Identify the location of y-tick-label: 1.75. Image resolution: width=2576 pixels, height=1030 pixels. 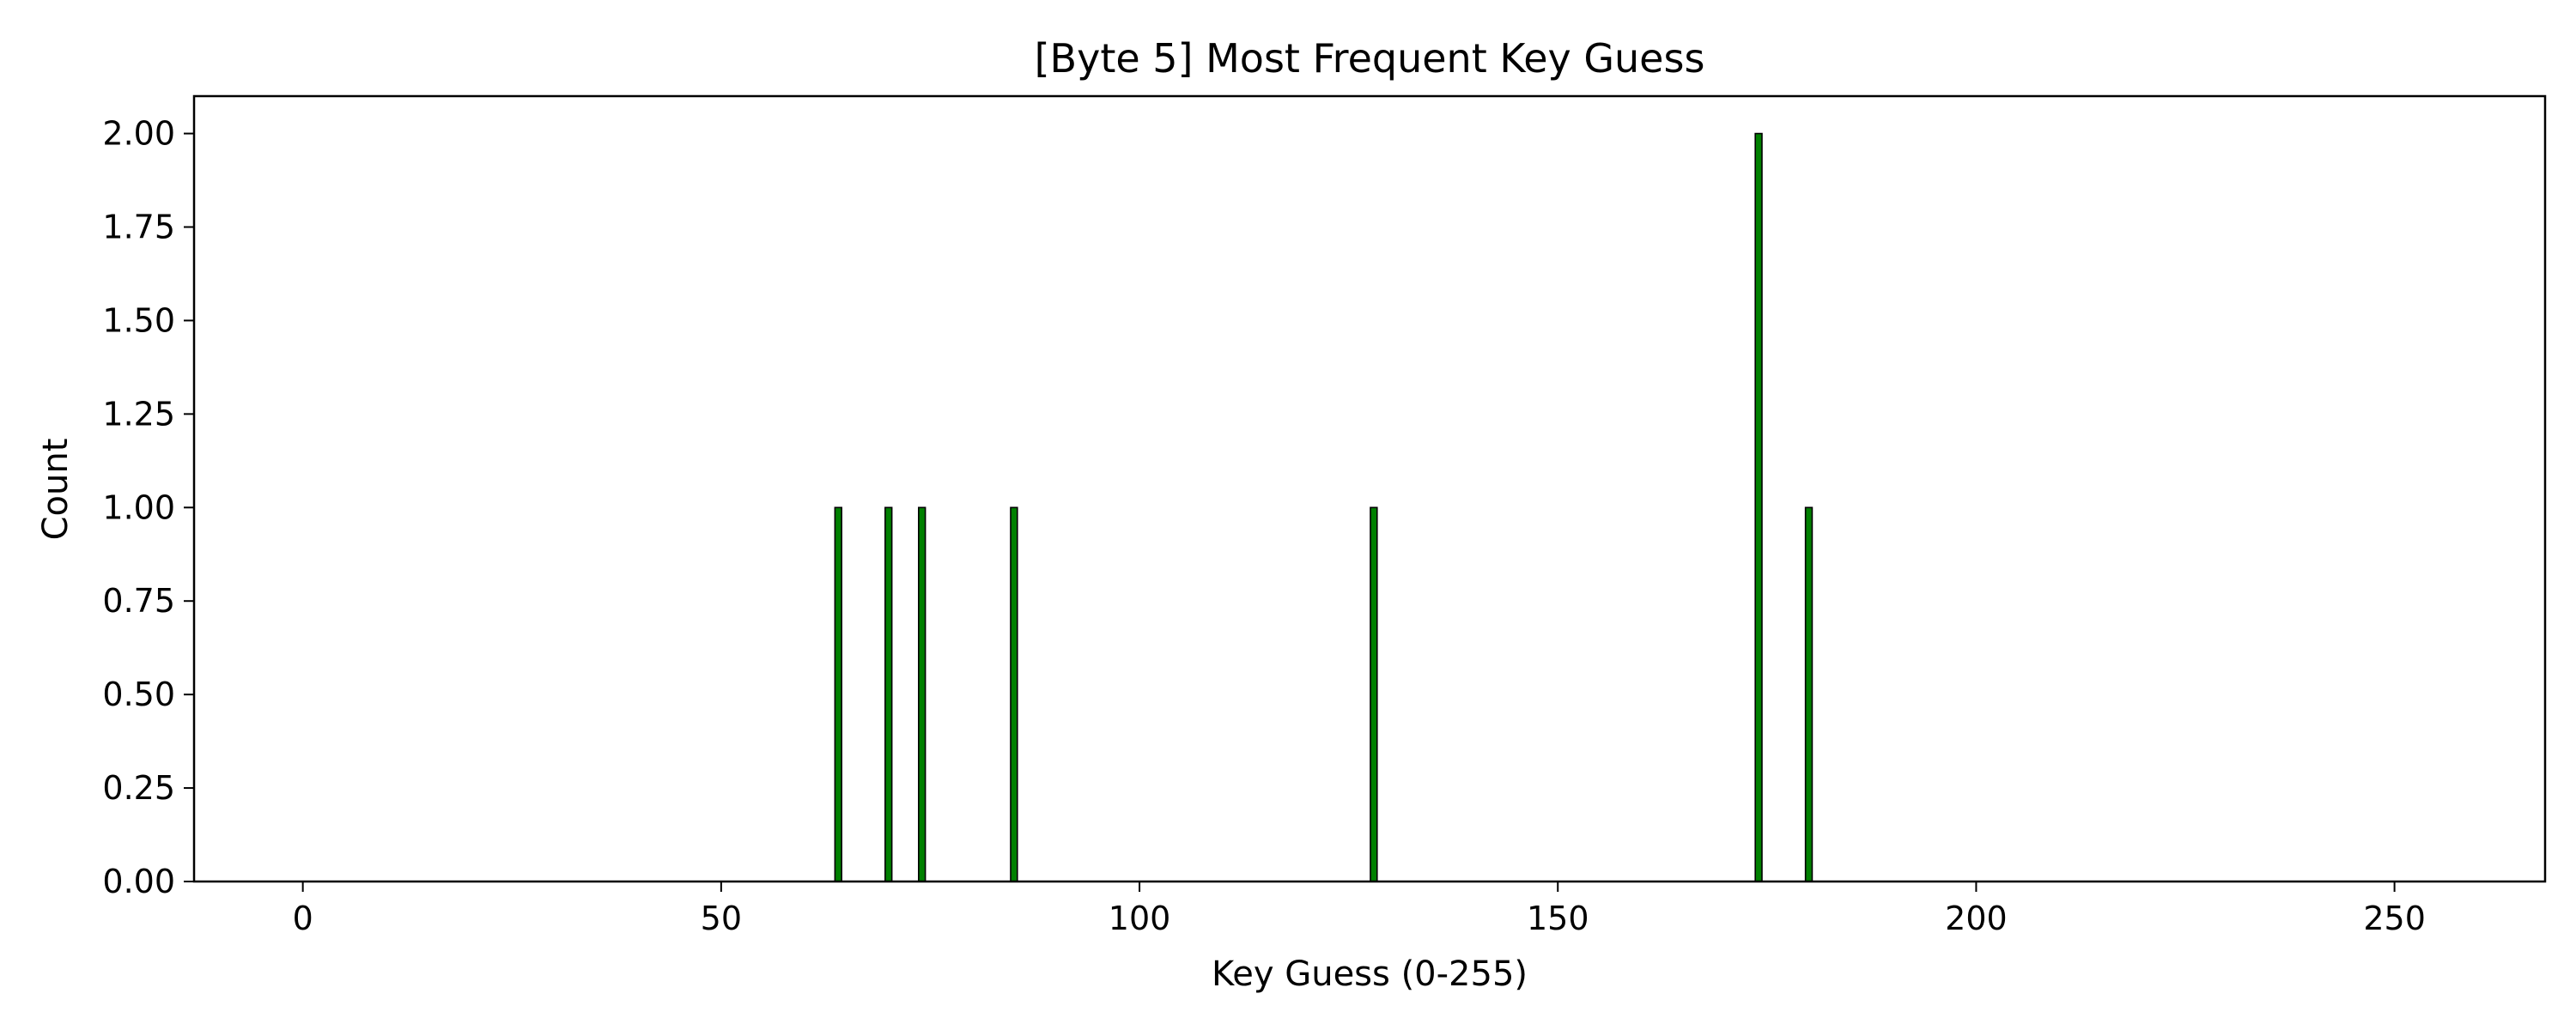
(138, 227).